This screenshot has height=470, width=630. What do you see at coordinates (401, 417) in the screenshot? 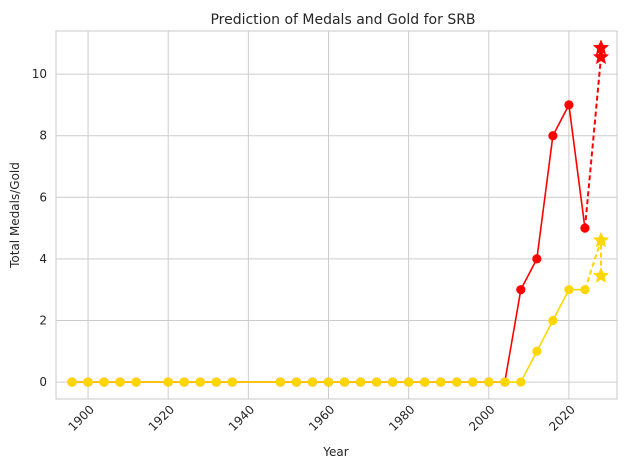
I see `x-tick-label: 1980` at bounding box center [401, 417].